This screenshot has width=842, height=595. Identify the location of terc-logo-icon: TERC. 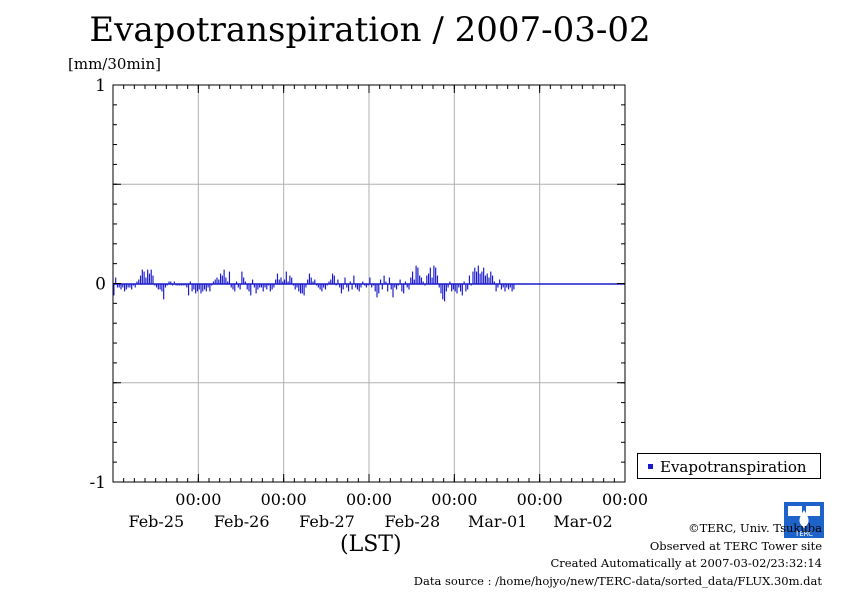
(804, 520).